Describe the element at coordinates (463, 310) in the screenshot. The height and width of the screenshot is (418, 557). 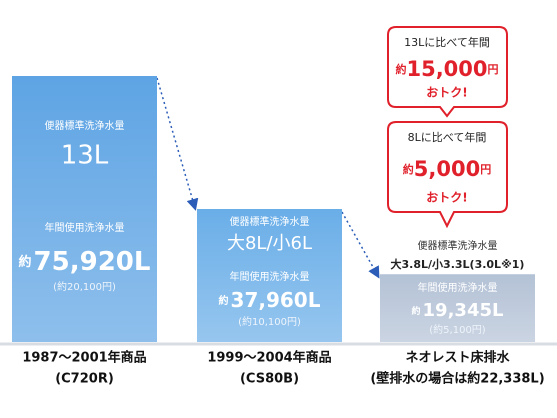
I see `value-label: 19,345L` at that location.